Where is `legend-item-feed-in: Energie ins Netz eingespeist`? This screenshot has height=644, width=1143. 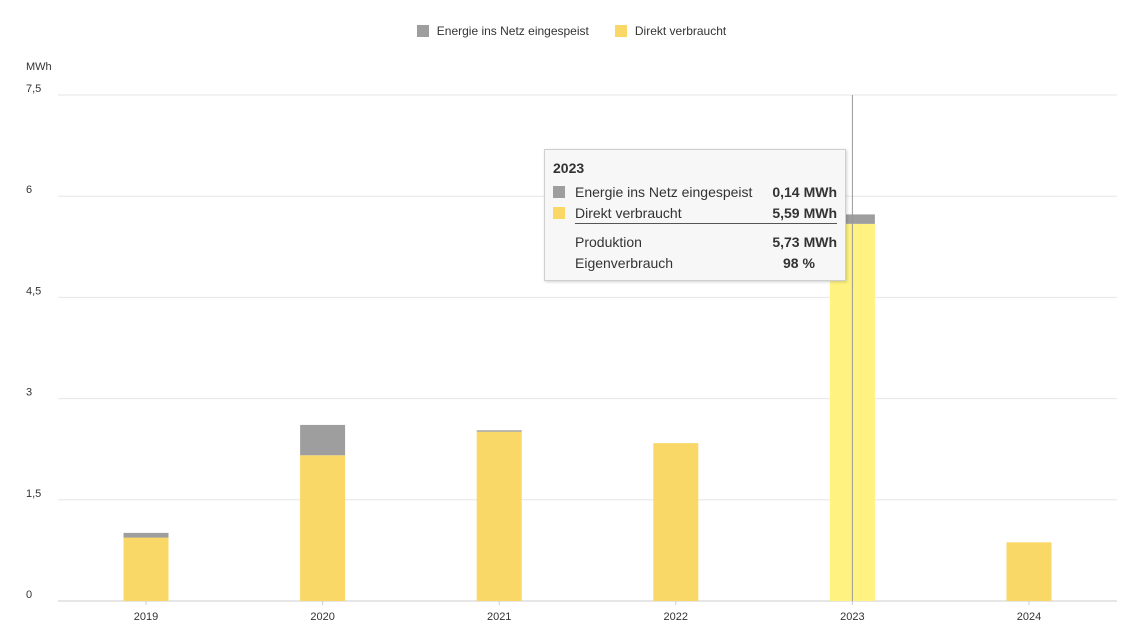
legend-item-feed-in: Energie ins Netz eingespeist is located at coordinates (502, 31).